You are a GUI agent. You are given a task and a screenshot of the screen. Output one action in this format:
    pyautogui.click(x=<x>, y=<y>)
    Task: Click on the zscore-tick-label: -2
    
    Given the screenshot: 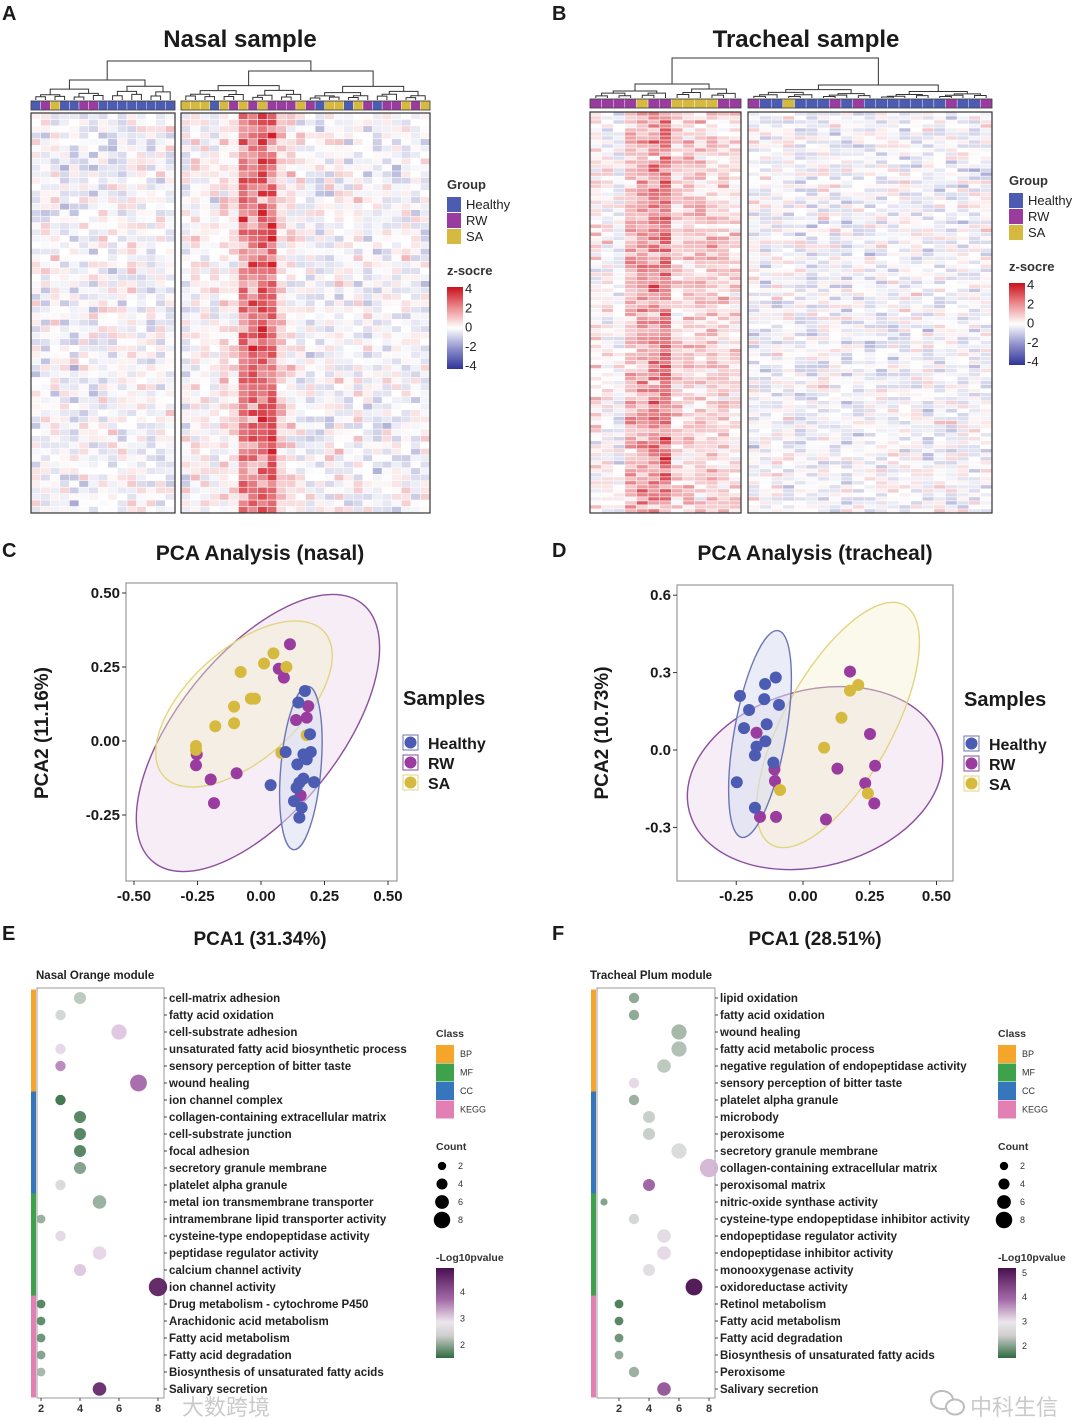 What is the action you would take?
    pyautogui.click(x=471, y=346)
    